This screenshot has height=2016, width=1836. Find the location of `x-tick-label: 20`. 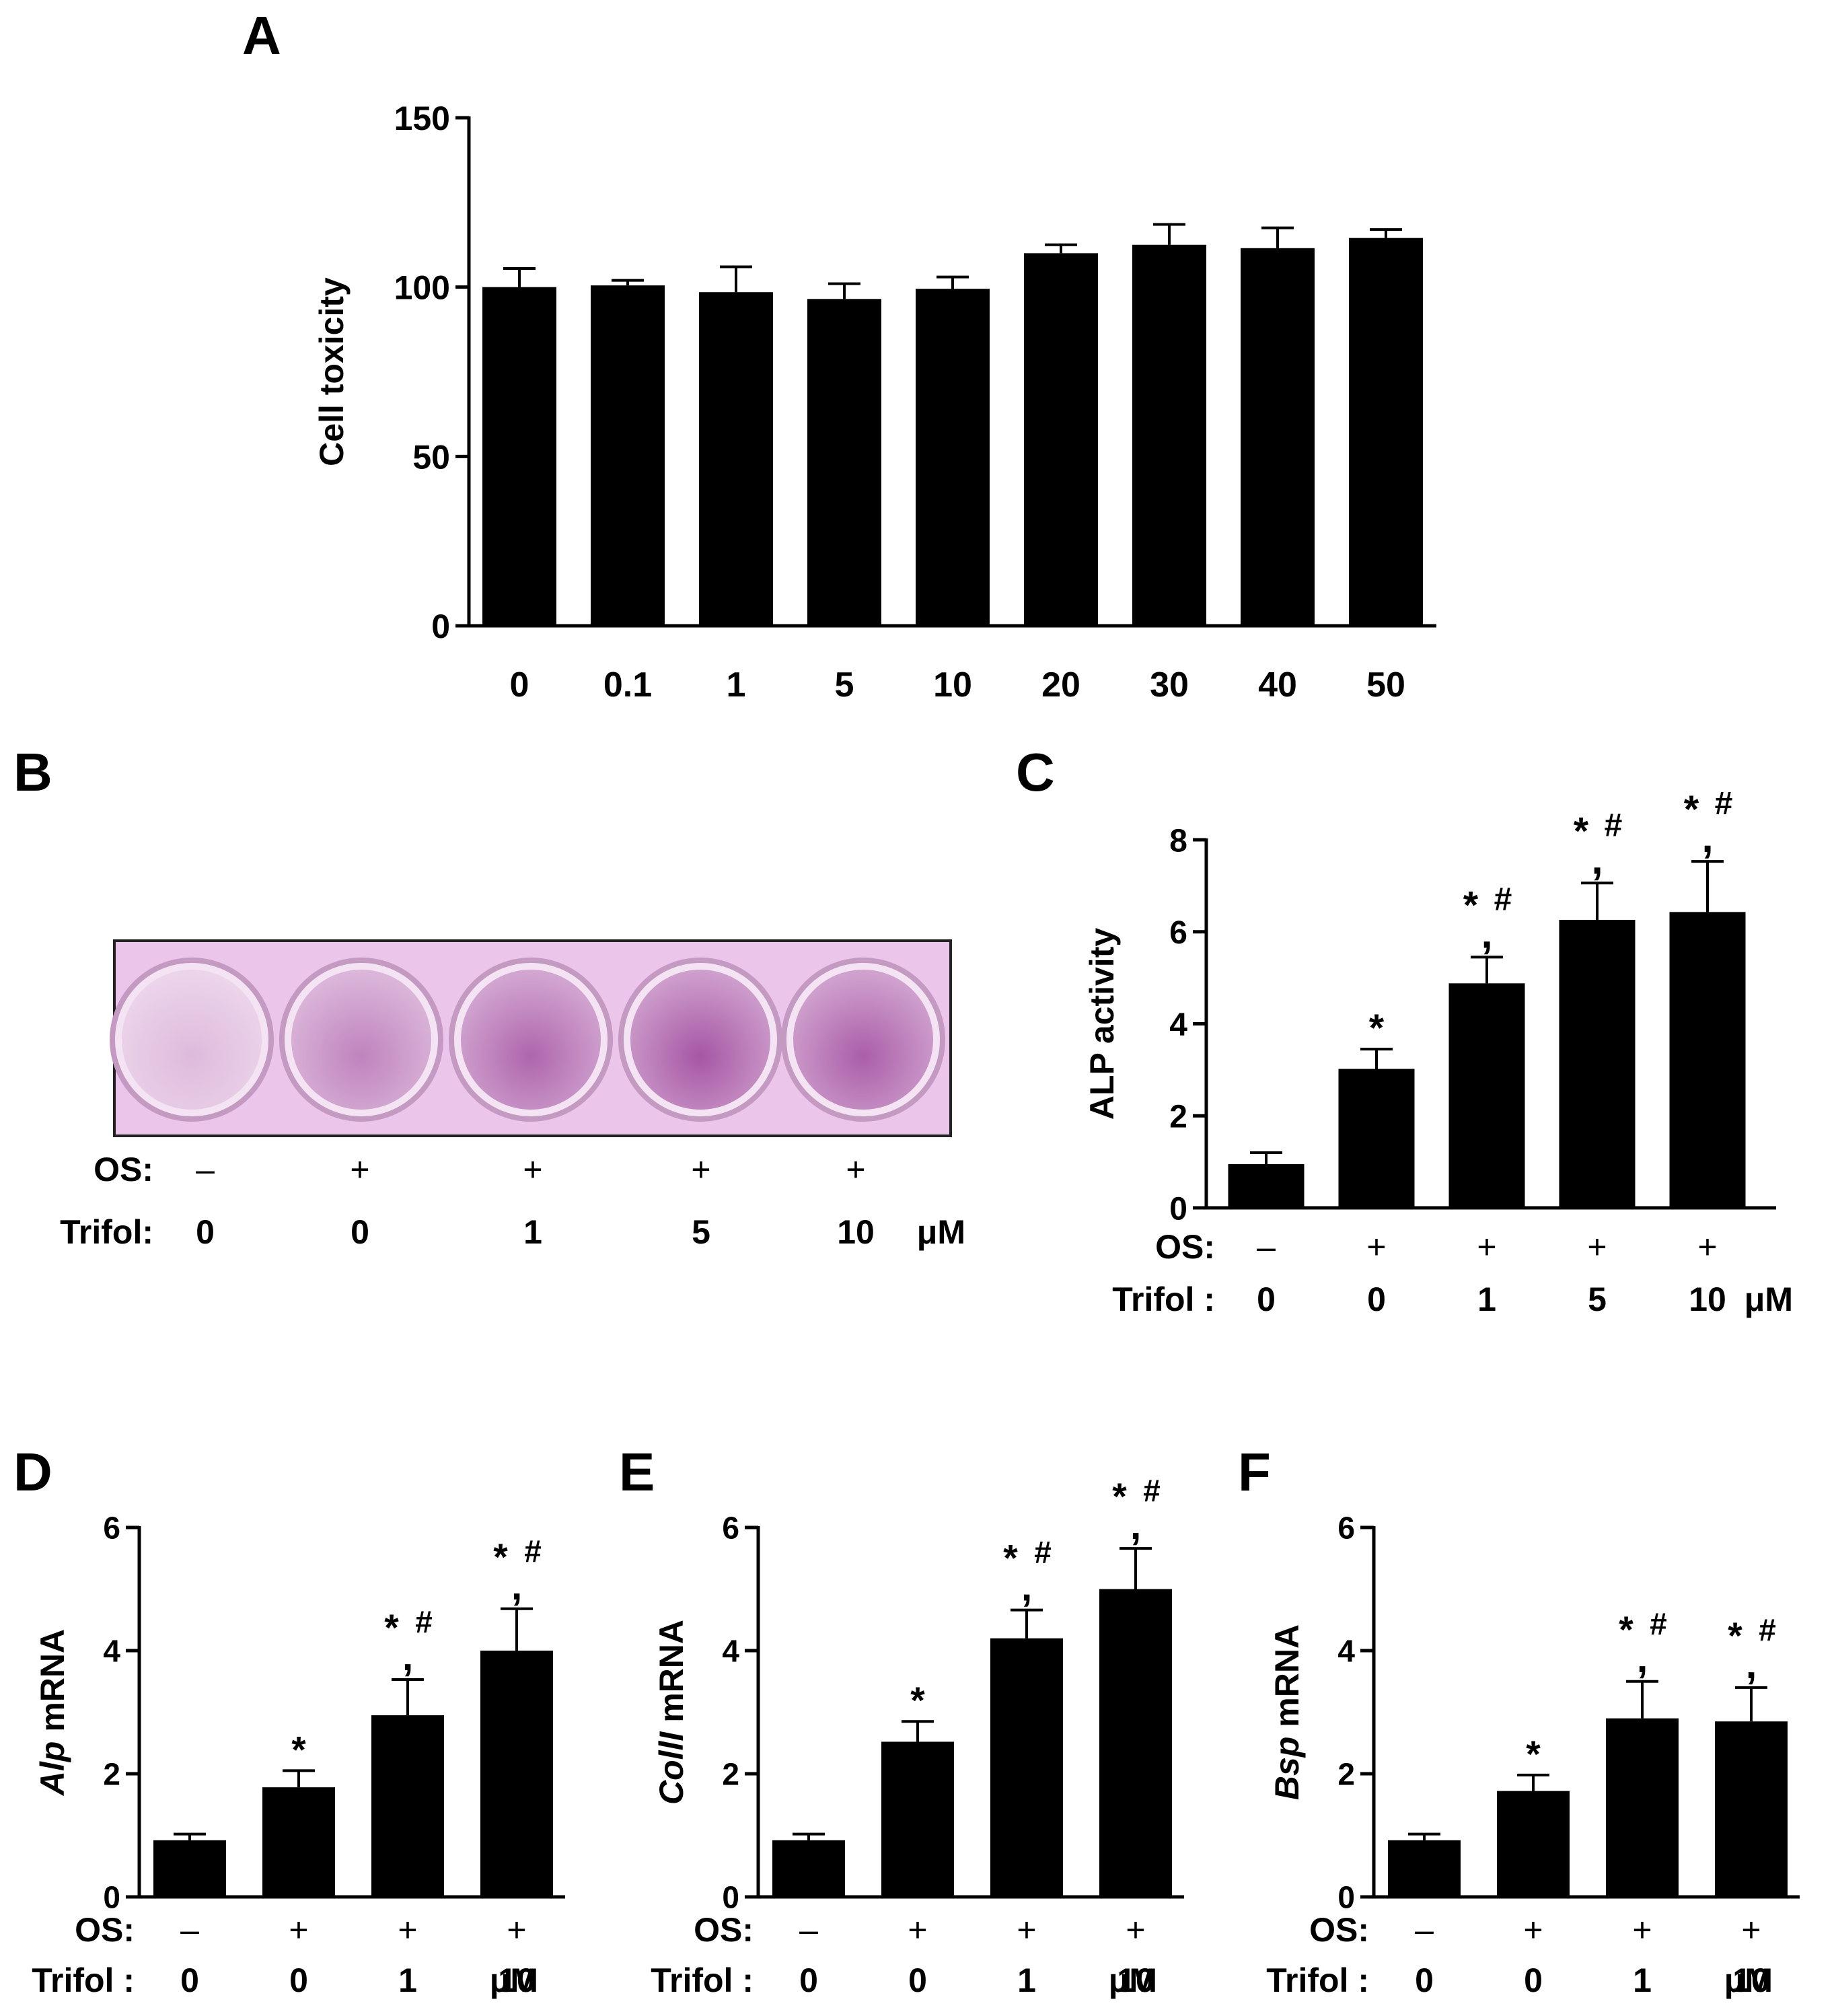

x-tick-label: 20 is located at coordinates (1060, 685).